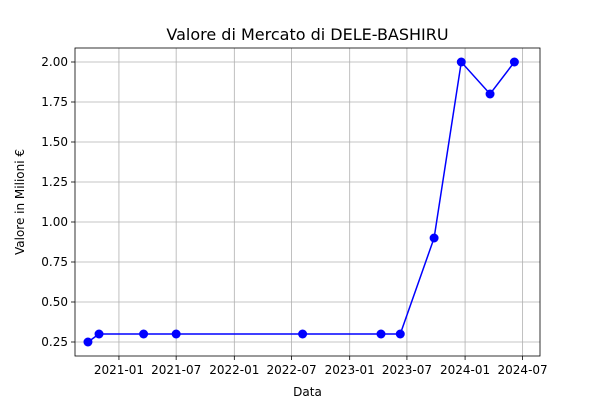  What do you see at coordinates (54, 102) in the screenshot?
I see `y-tick-label: 1.75` at bounding box center [54, 102].